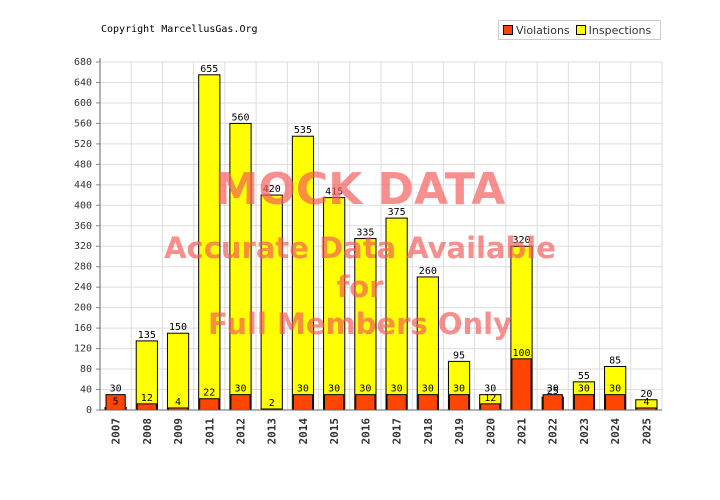 This screenshot has height=500, width=720. I want to click on x-tick-label: 2013, so click(272, 431).